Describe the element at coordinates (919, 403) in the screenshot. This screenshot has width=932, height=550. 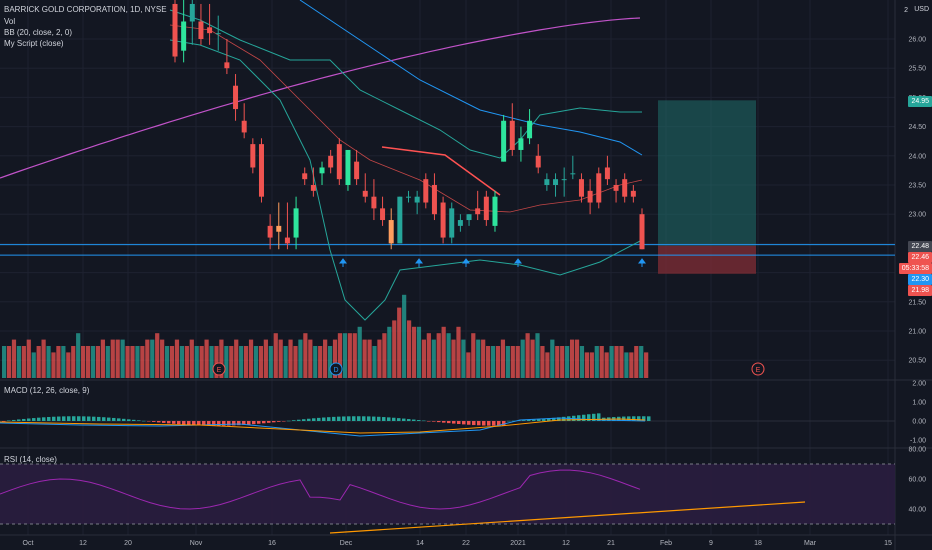
I see `macd-tick-label: 1.00` at that location.